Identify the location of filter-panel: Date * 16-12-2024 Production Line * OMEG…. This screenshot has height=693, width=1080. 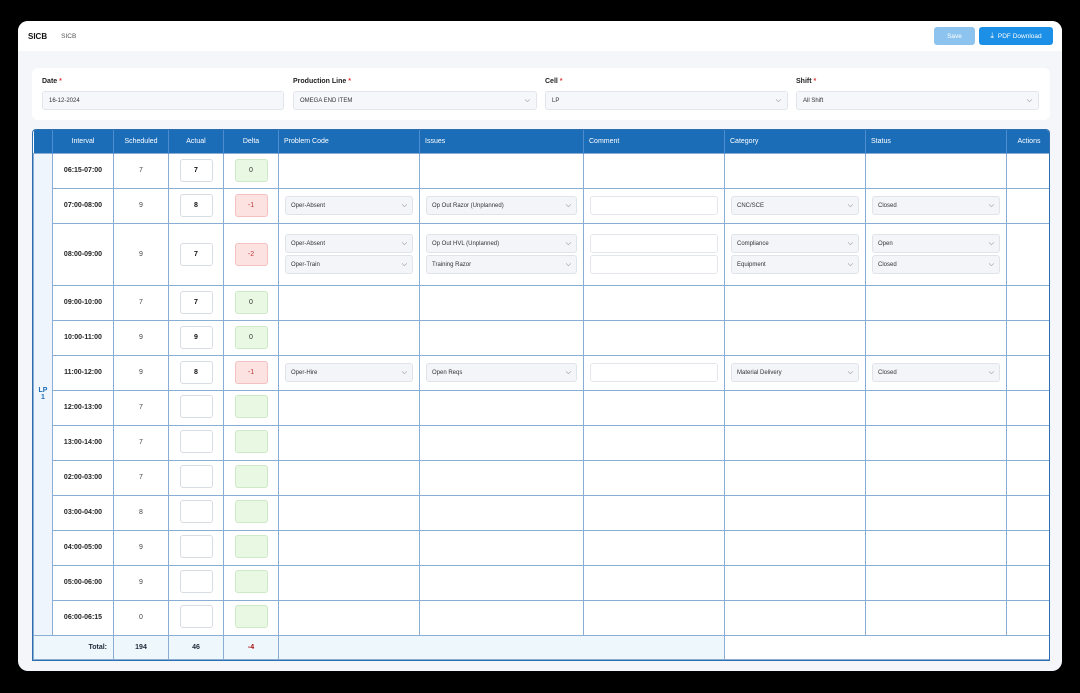
(541, 94).